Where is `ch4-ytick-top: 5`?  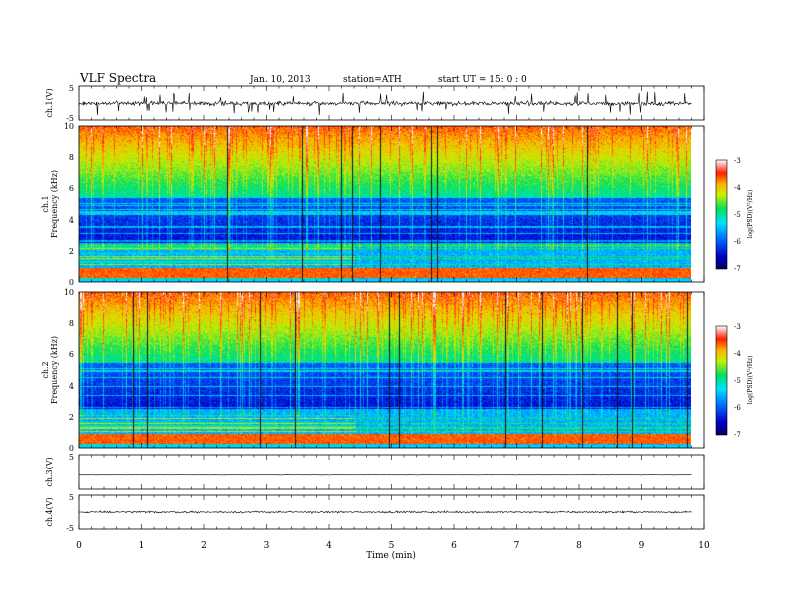 ch4-ytick-top: 5 is located at coordinates (71, 497).